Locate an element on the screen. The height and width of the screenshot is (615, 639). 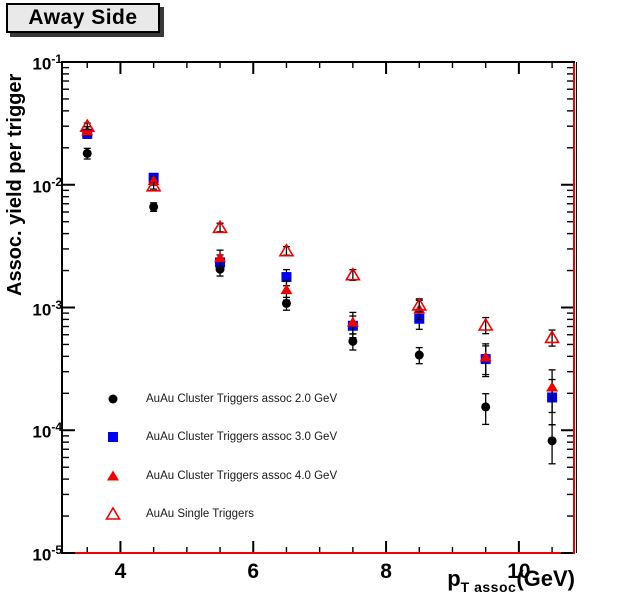
y-tick-label: 10-4 is located at coordinates (39, 431).